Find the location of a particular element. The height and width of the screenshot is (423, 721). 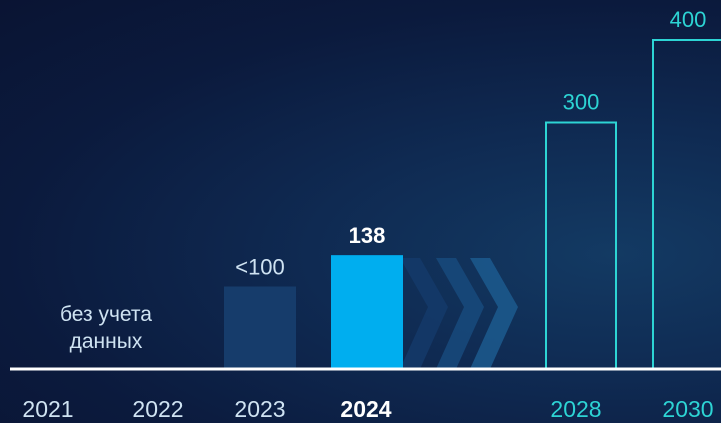

value-label-2028: 300 is located at coordinates (581, 102).